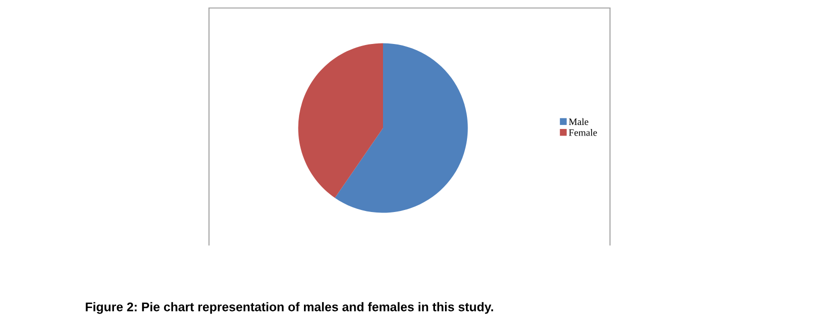 The width and height of the screenshot is (816, 323). Describe the element at coordinates (582, 132) in the screenshot. I see `legend-label: Female` at that location.